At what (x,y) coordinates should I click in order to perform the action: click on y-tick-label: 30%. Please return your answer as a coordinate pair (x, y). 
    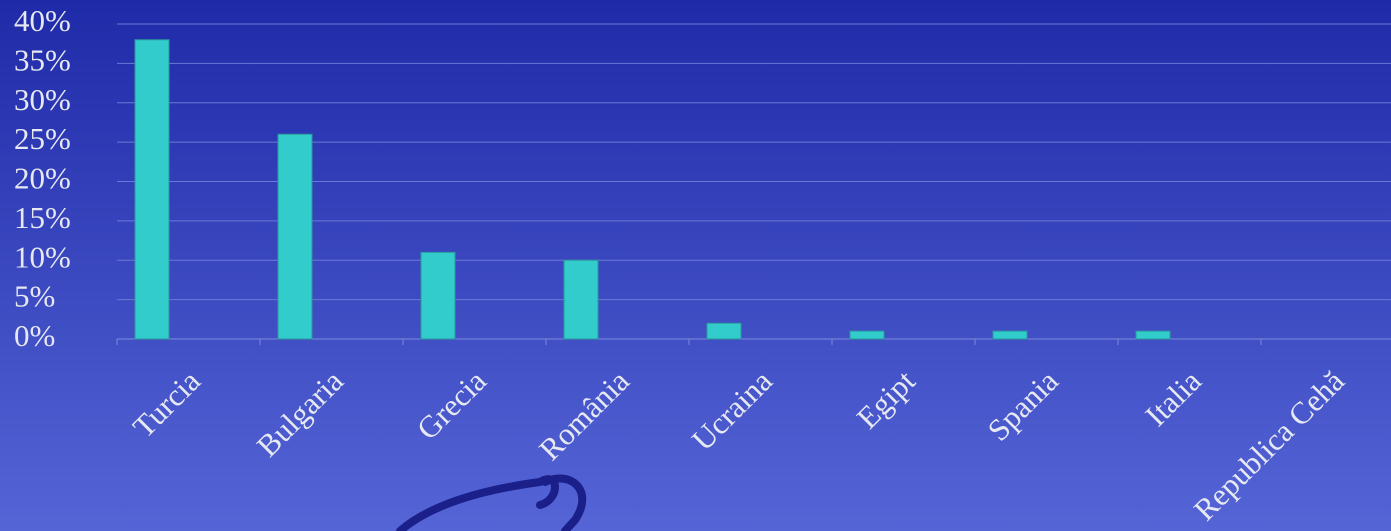
    Looking at the image, I should click on (42, 99).